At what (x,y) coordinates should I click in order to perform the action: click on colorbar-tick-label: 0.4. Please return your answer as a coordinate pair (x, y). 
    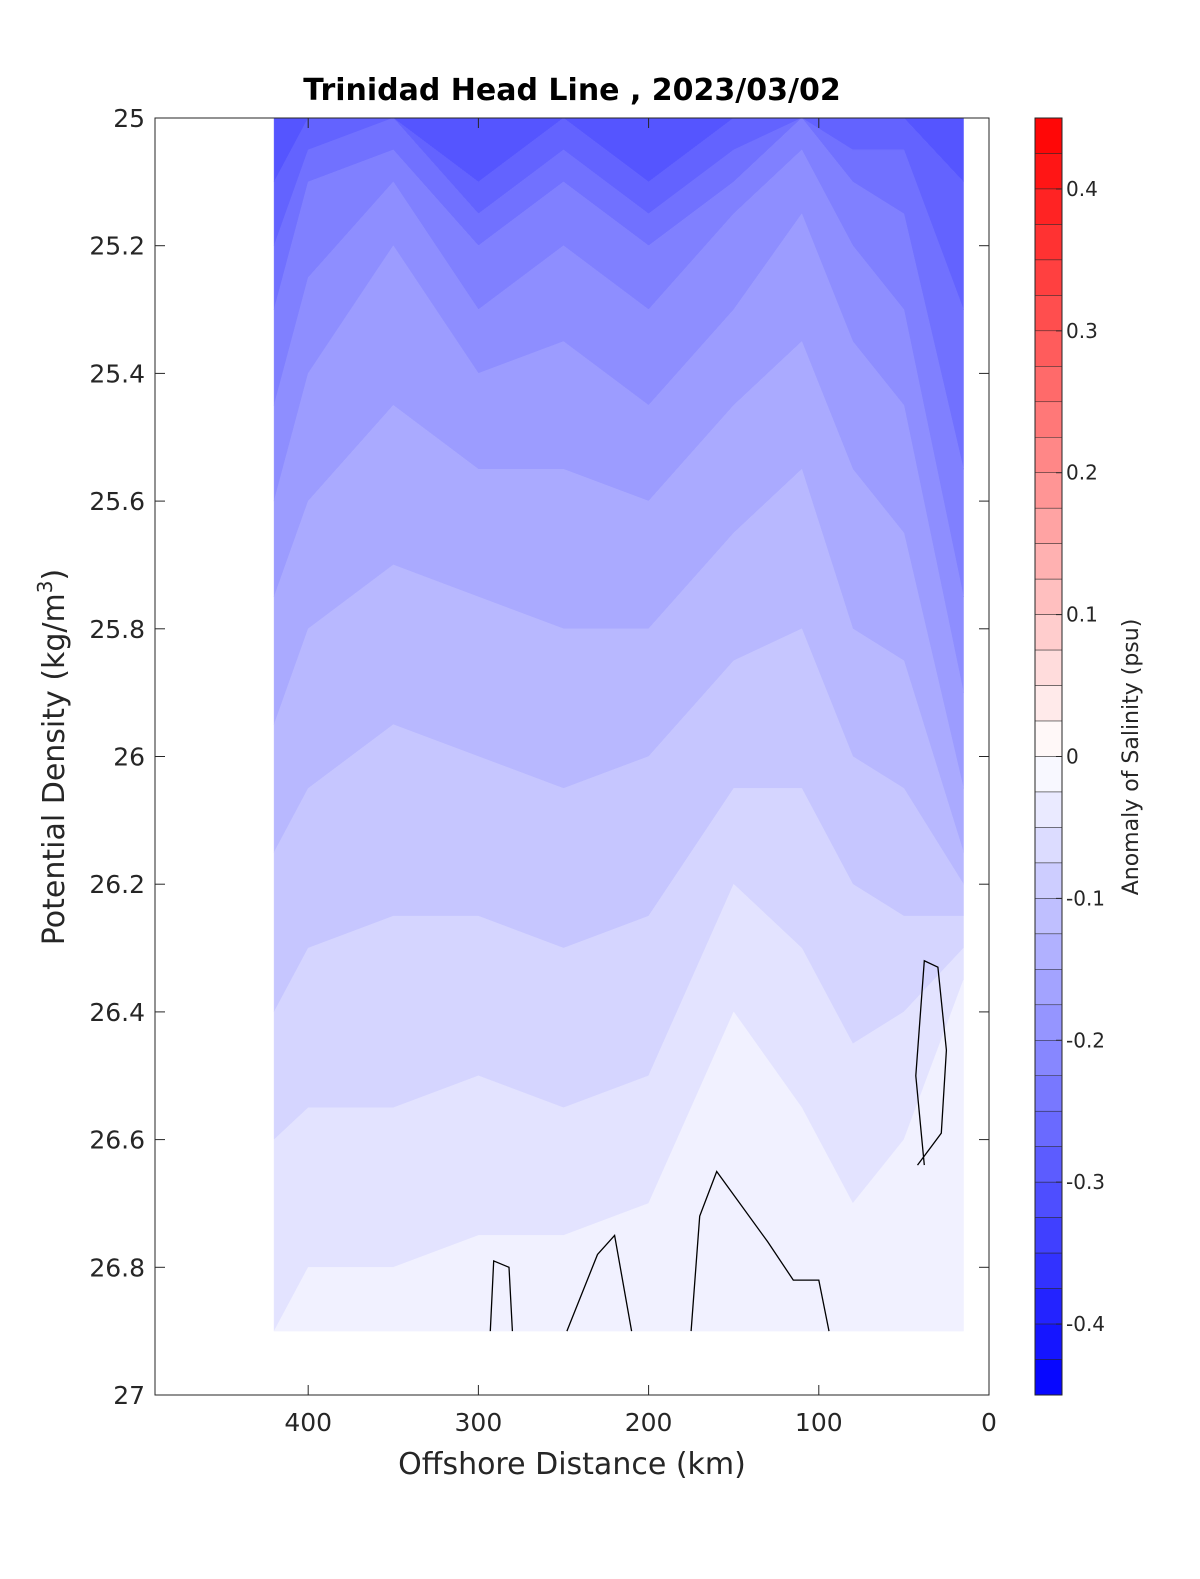
    Looking at the image, I should click on (1082, 189).